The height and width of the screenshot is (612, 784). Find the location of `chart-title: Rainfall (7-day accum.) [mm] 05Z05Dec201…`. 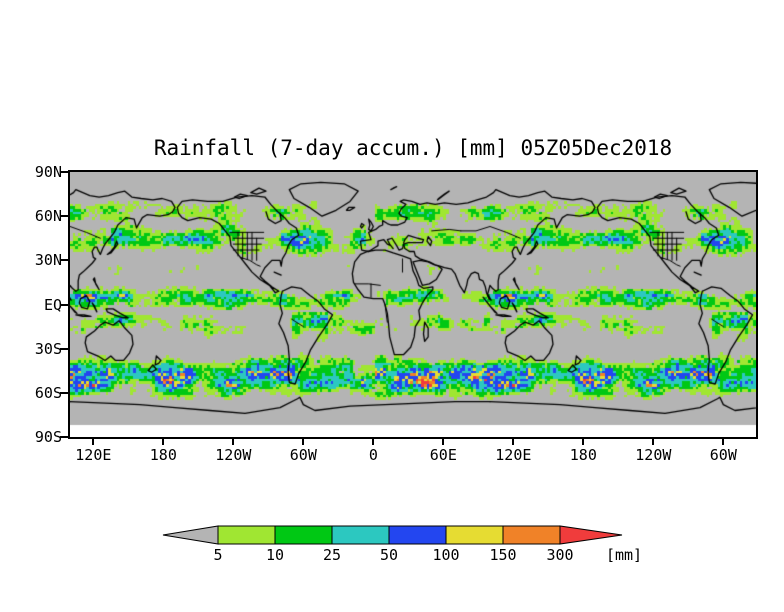

chart-title: Rainfall (7-day accum.) [mm] 05Z05Dec201… is located at coordinates (413, 148).